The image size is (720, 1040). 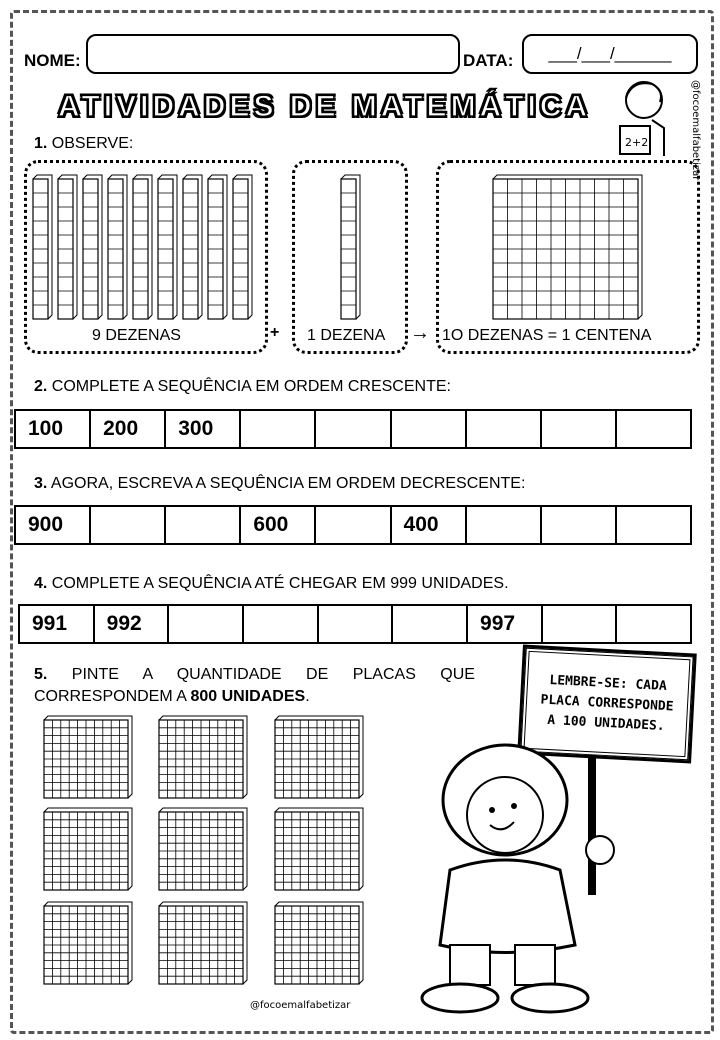 What do you see at coordinates (525, 877) in the screenshot?
I see `girl-illustration` at bounding box center [525, 877].